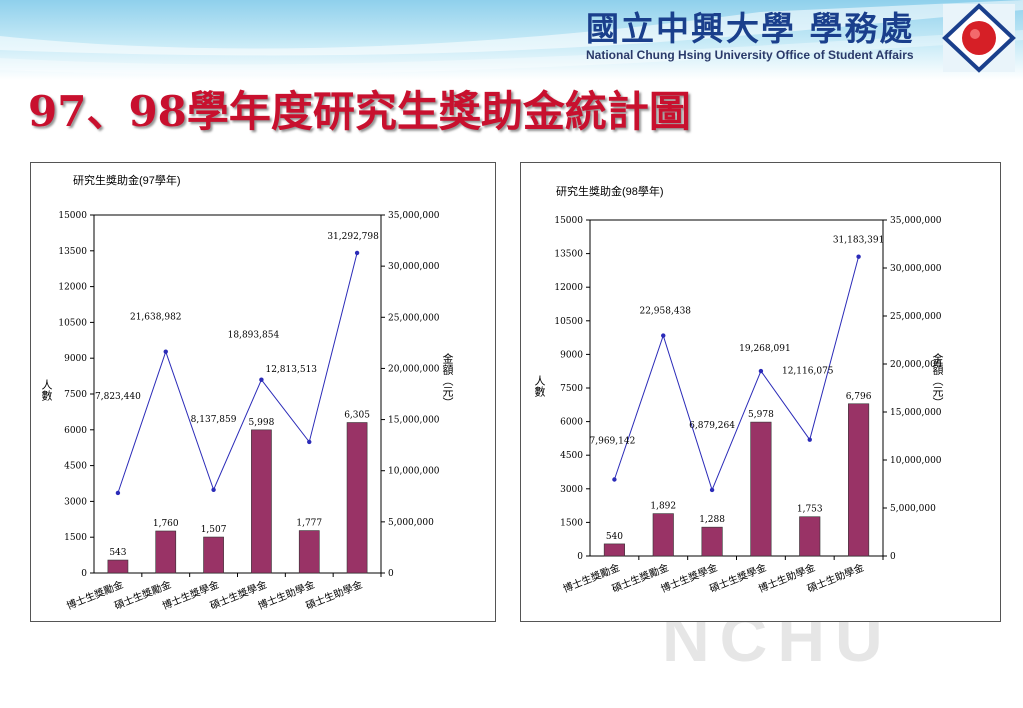  Describe the element at coordinates (613, 441) in the screenshot. I see `amount-data-label: 7,969,142` at that location.